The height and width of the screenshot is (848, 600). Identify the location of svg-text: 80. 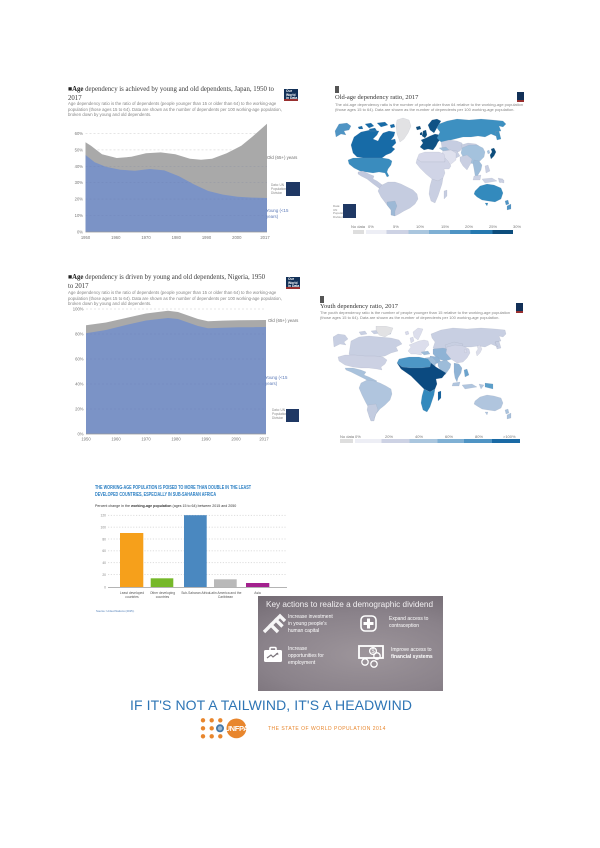
(104, 539).